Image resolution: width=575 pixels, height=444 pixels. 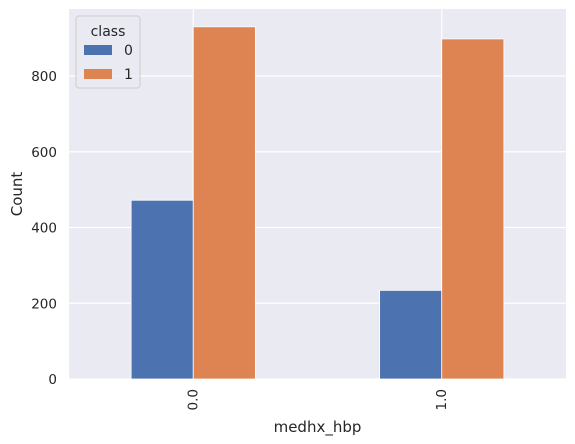 What do you see at coordinates (442, 399) in the screenshot?
I see `x-tick-label-1: 1.0` at bounding box center [442, 399].